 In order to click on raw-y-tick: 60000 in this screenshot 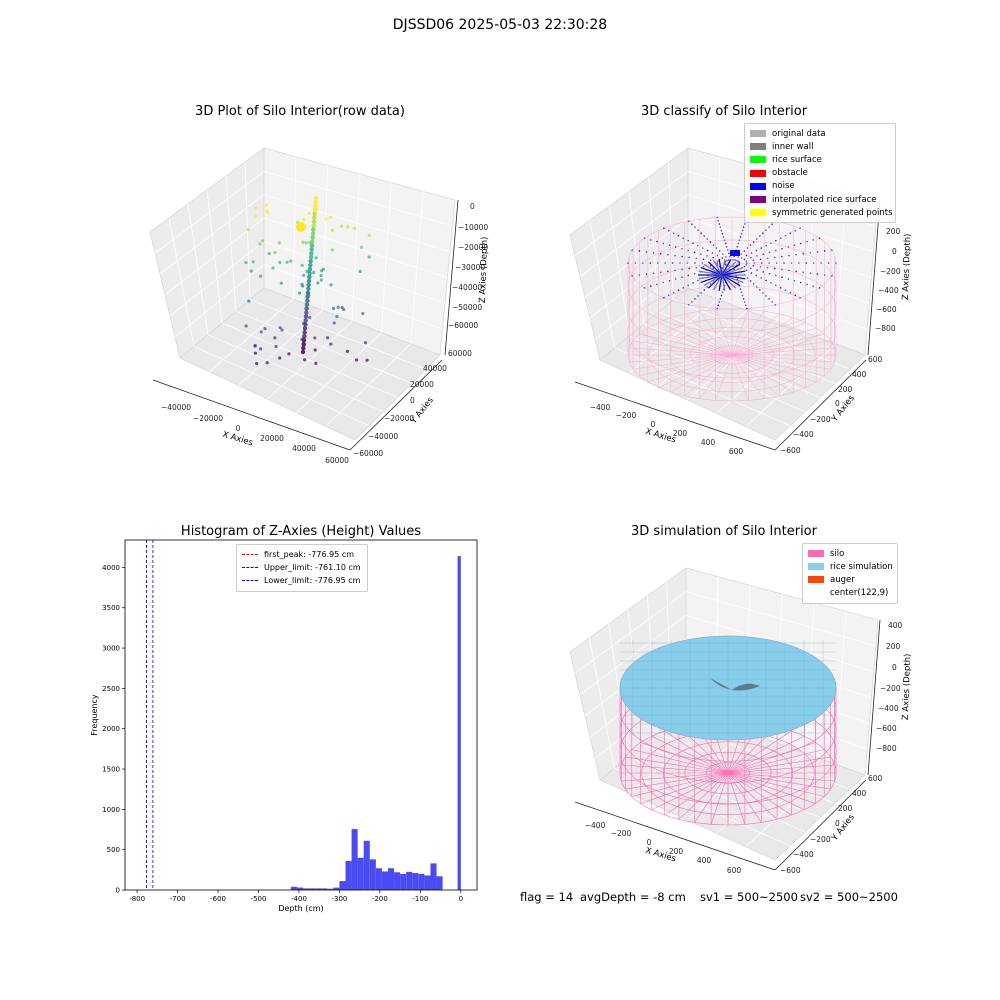, I will do `click(460, 353)`.